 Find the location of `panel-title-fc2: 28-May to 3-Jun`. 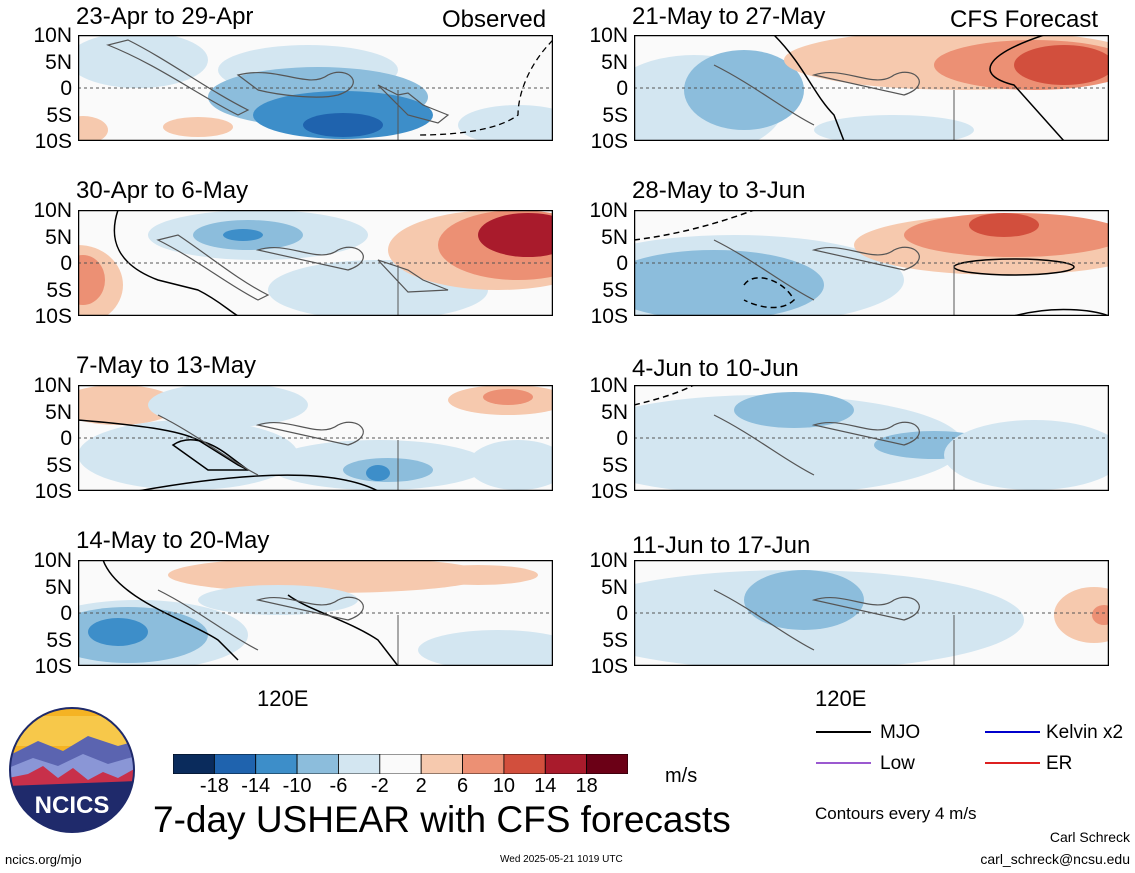

panel-title-fc2: 28-May to 3-Jun is located at coordinates (719, 190).